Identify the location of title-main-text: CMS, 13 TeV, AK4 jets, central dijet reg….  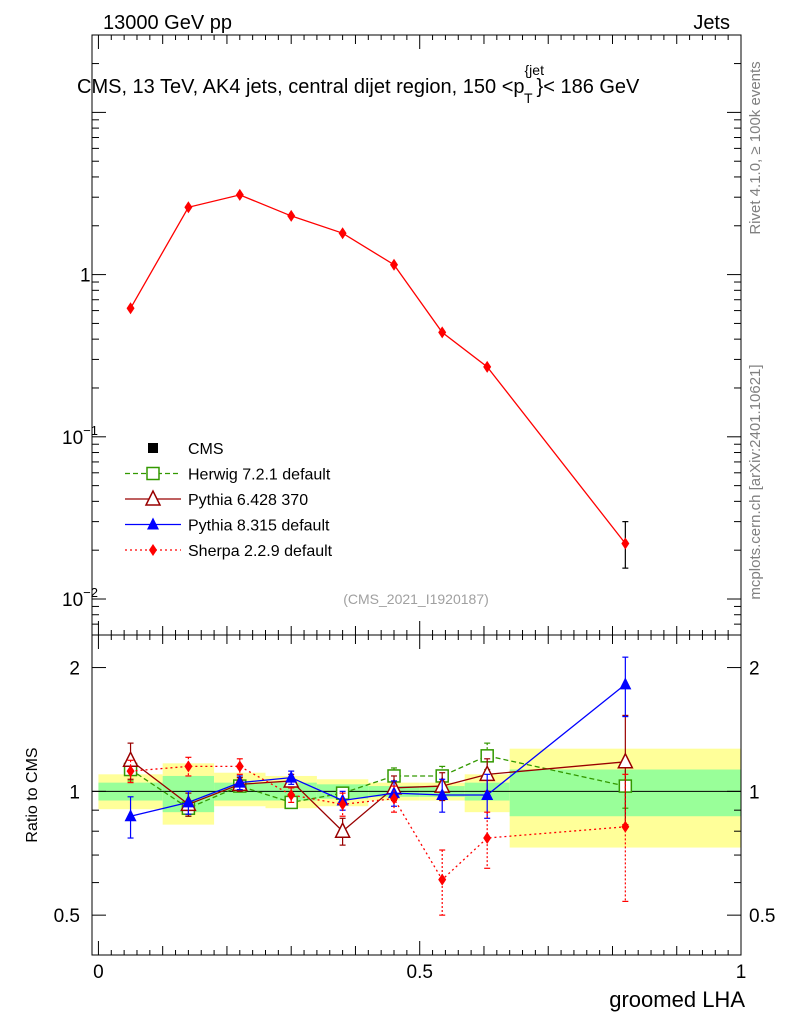
(301, 87).